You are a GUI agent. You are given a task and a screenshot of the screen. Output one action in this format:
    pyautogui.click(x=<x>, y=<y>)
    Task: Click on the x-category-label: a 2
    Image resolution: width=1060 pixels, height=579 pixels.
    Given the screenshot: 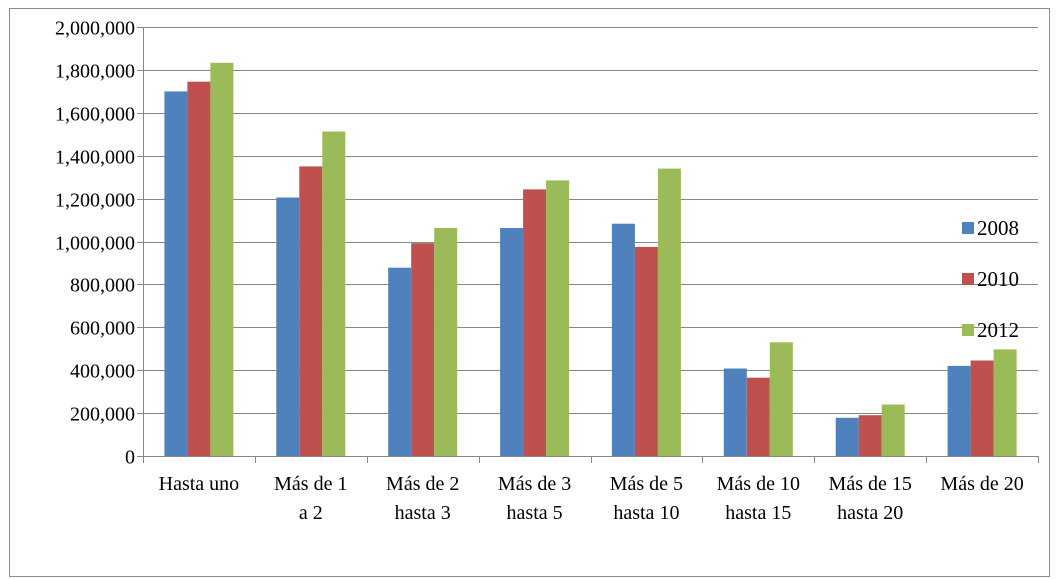 What is the action you would take?
    pyautogui.click(x=311, y=513)
    